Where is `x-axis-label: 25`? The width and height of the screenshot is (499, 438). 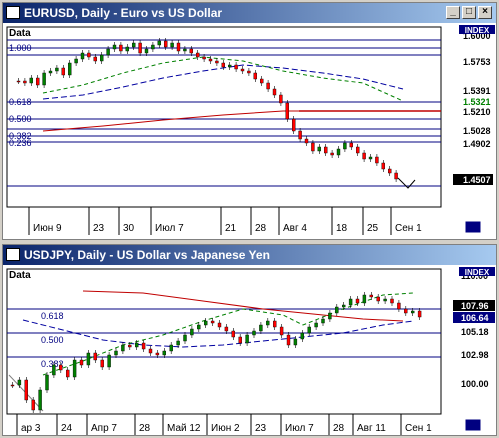 x-axis-label: 25 is located at coordinates (373, 228).